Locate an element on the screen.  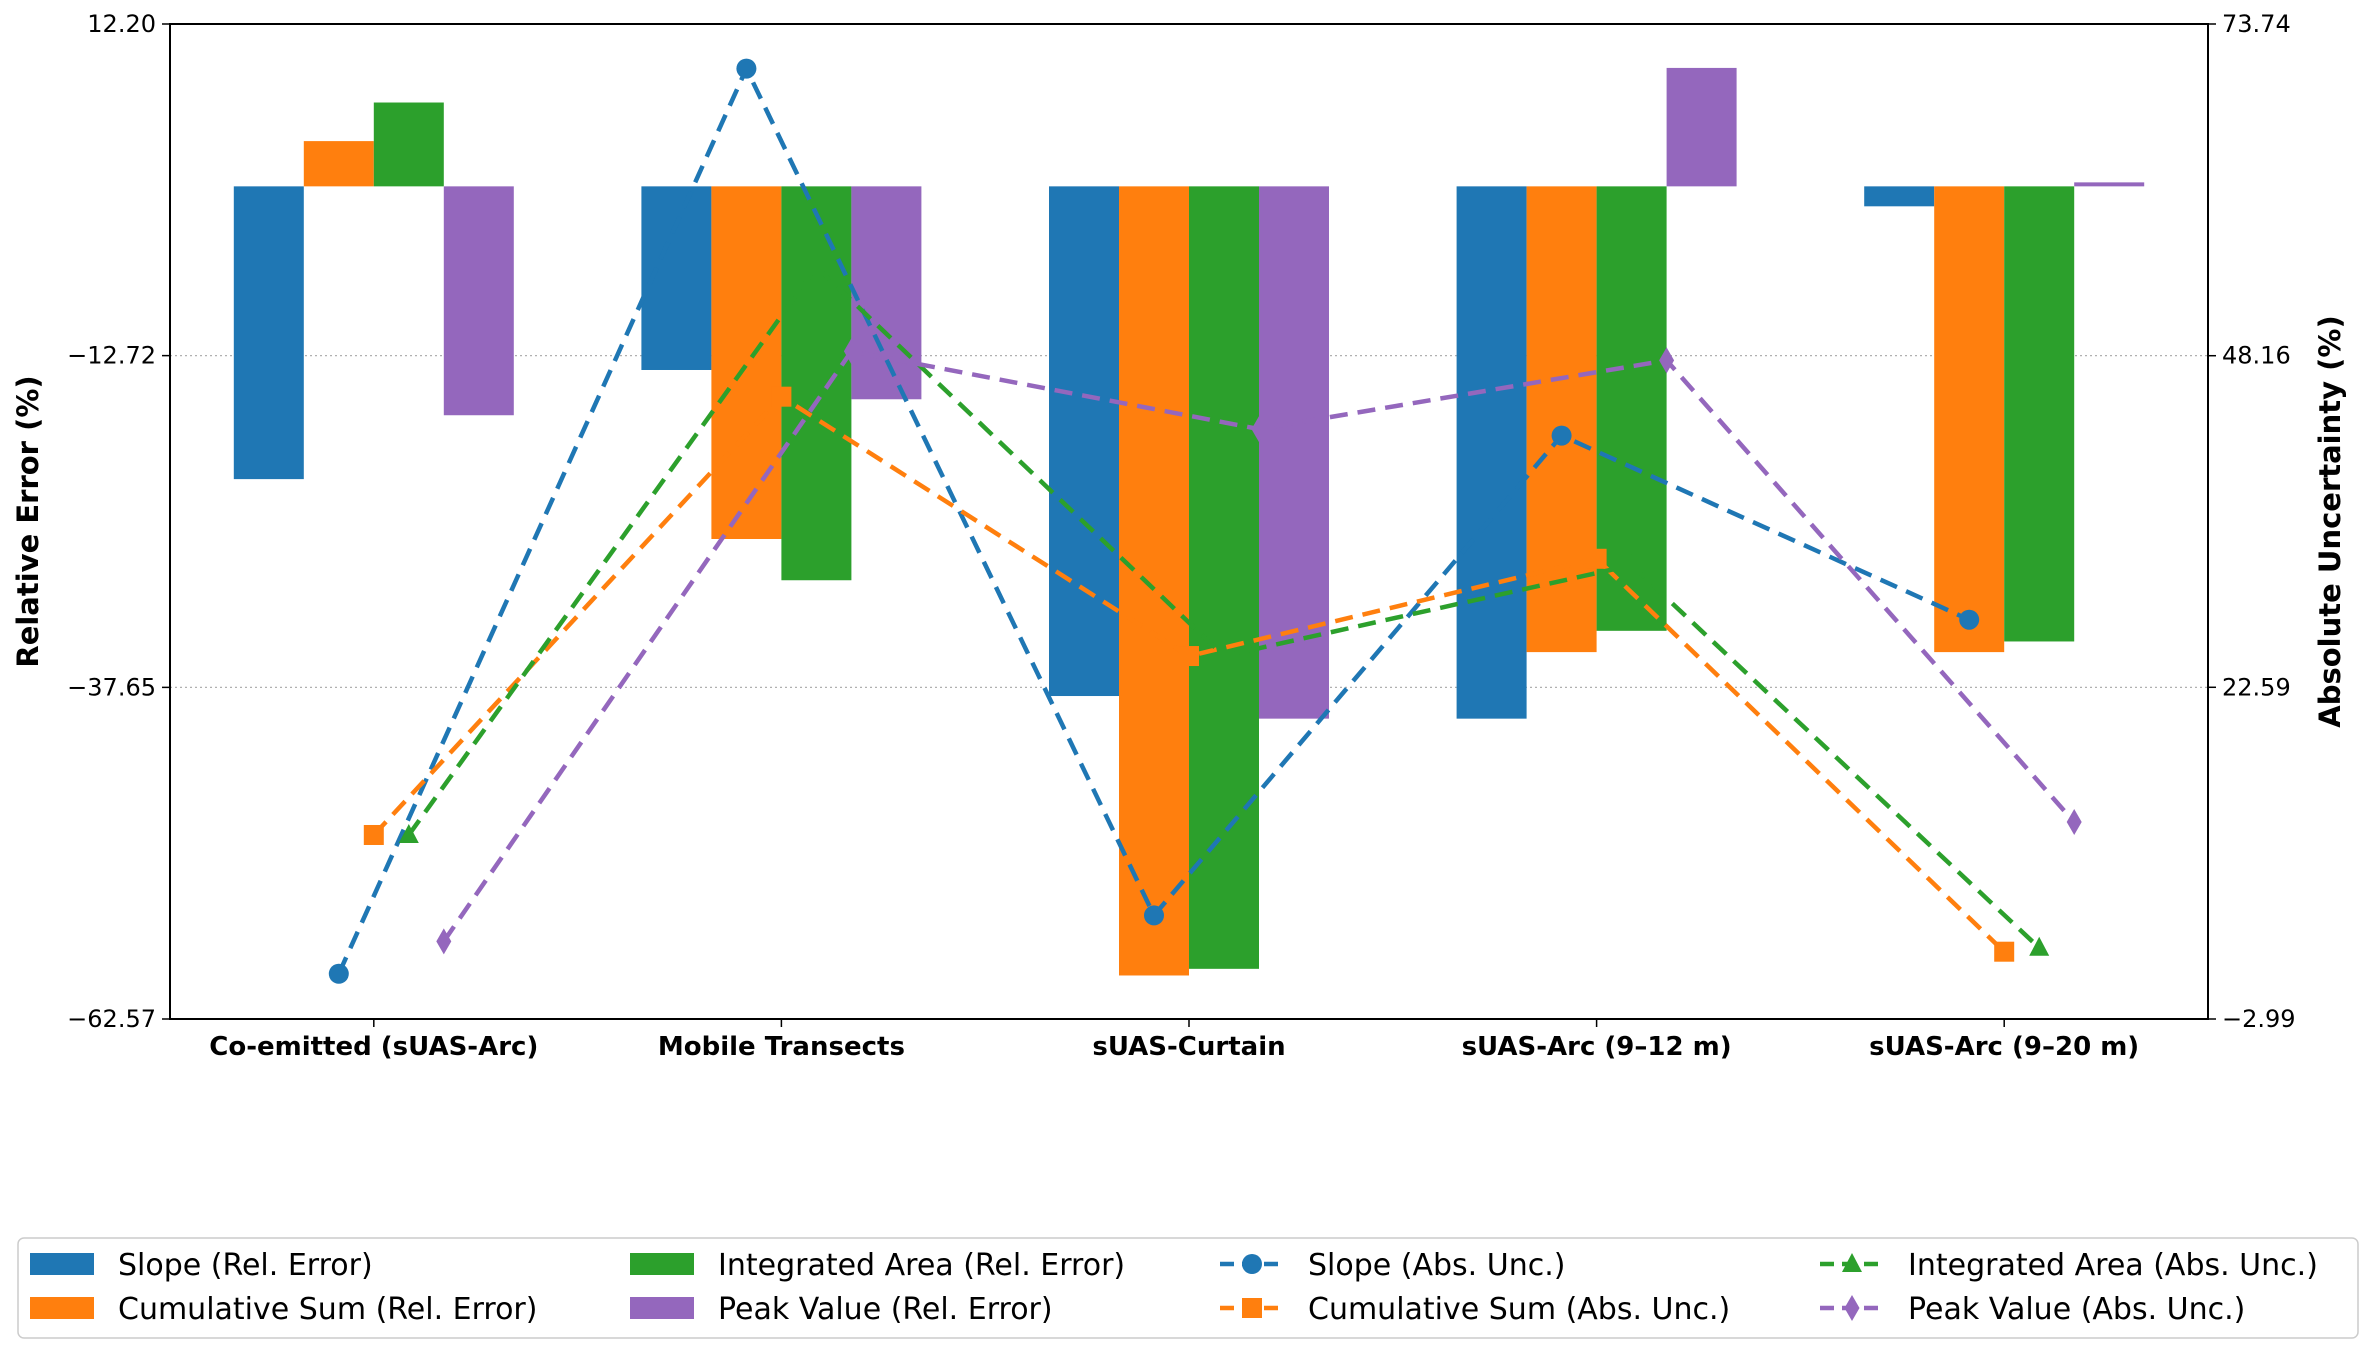
y2-axis-title: Absolute Uncertainty (%) is located at coordinates (2330, 521).